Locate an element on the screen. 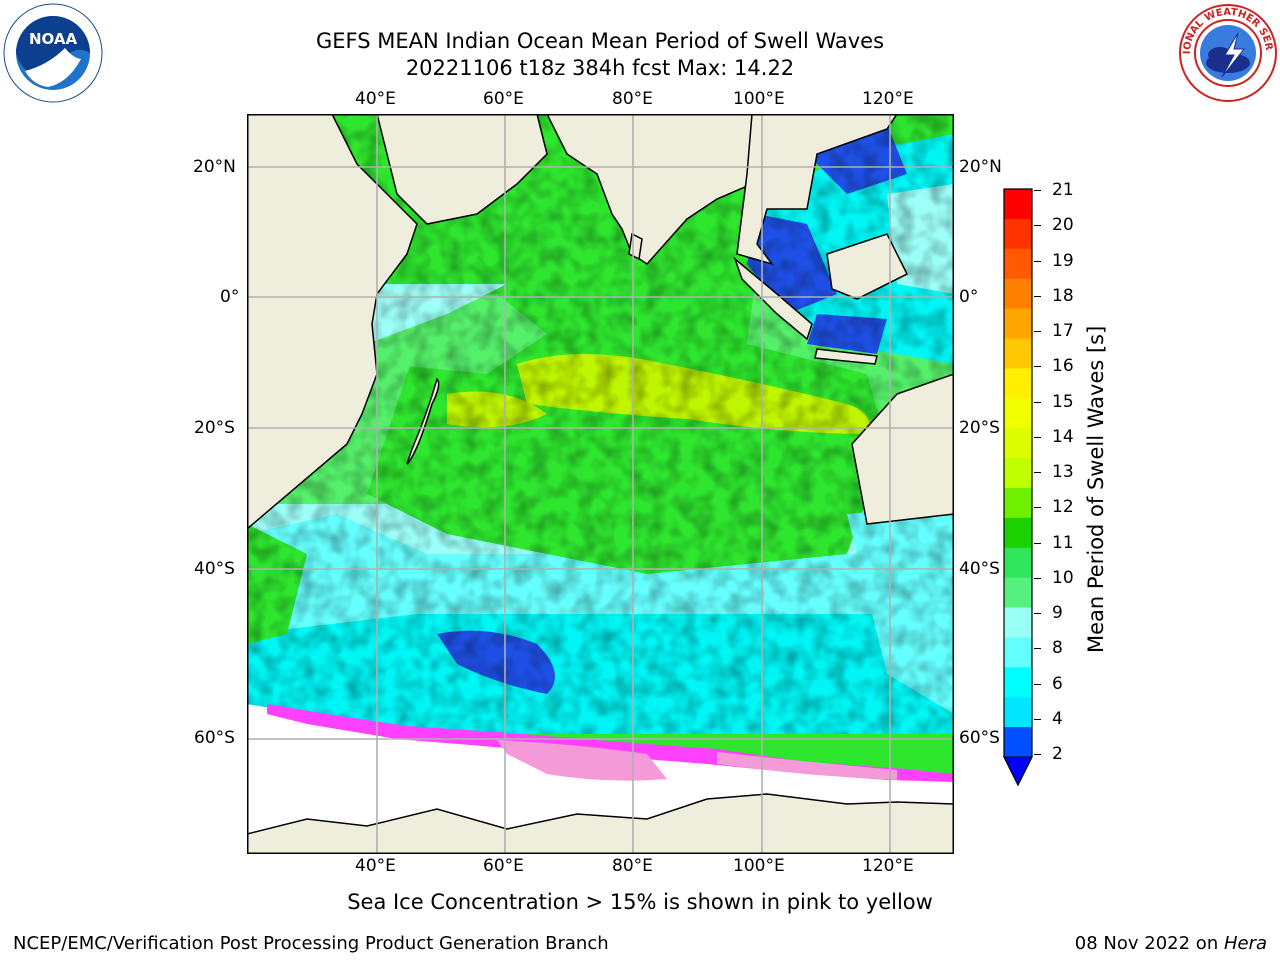  colorbar-tick-label: 12 is located at coordinates (1063, 507).